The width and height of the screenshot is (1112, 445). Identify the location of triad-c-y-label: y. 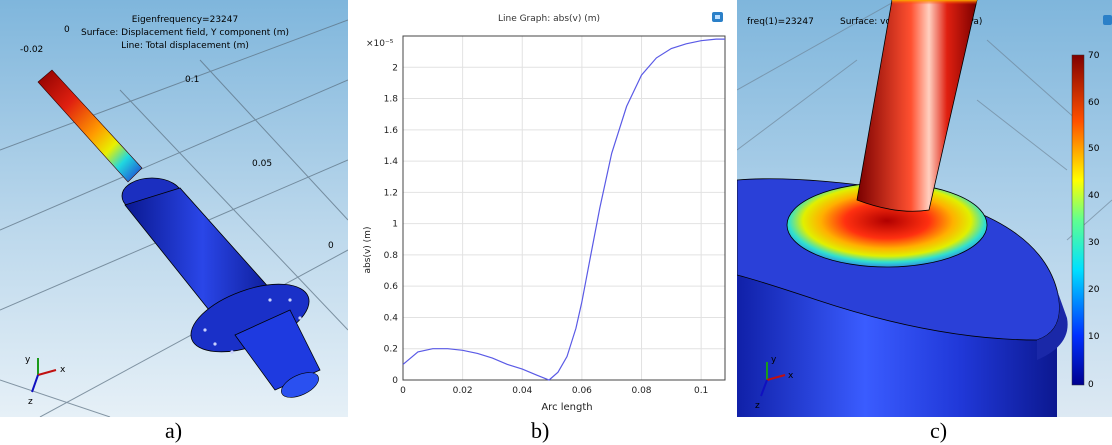
(774, 360).